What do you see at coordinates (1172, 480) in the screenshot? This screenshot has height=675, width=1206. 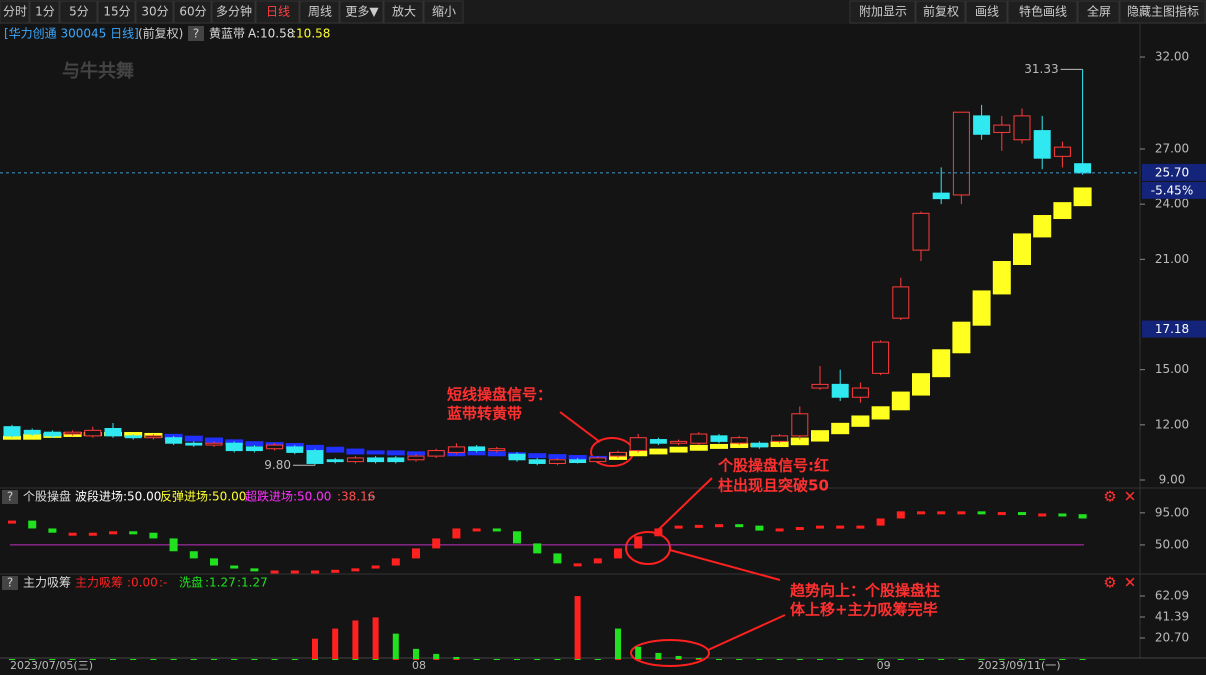 I see `y-tick-label: 9.00` at bounding box center [1172, 480].